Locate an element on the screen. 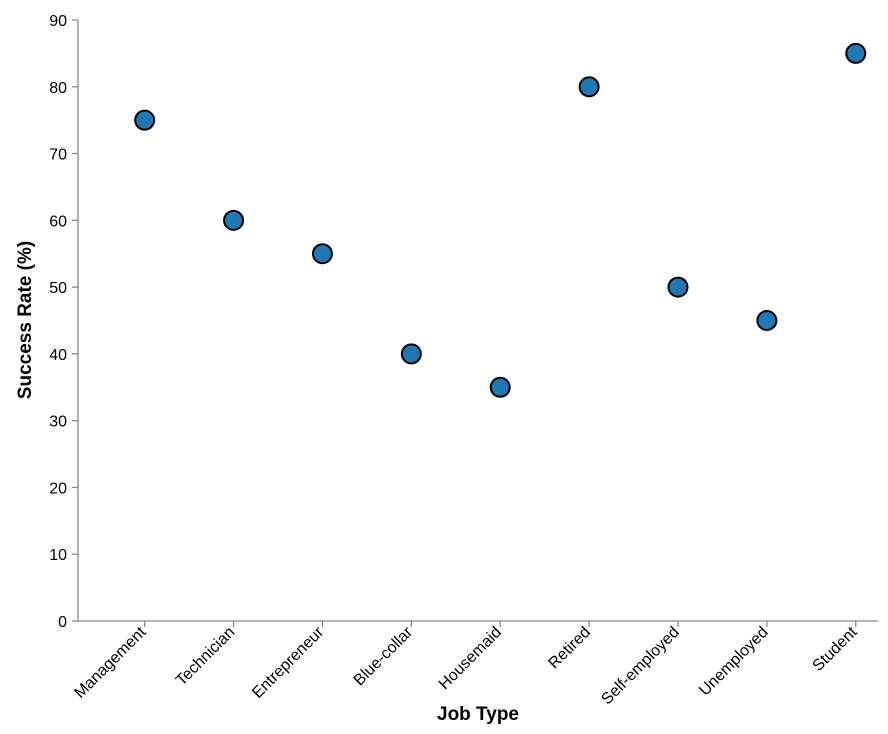 Image resolution: width=888 pixels, height=734 pixels. data-point-technician is located at coordinates (234, 220).